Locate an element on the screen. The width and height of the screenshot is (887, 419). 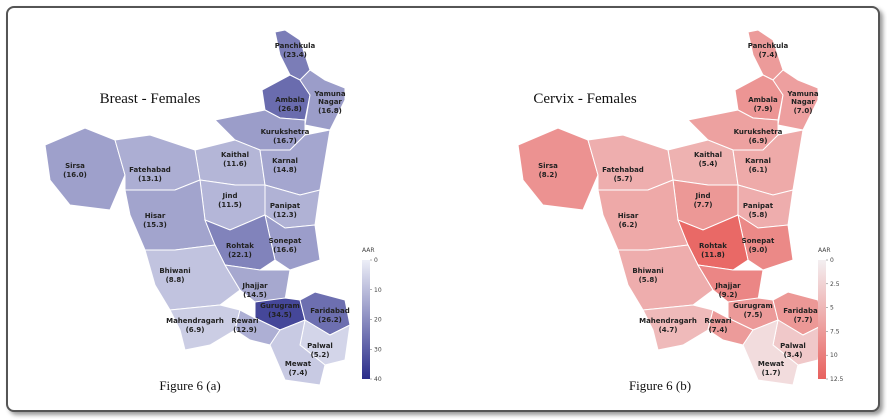
district-value: (15.3) is located at coordinates (155, 225).